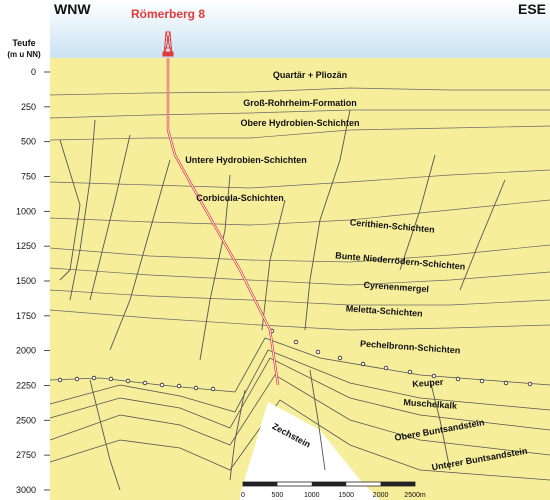 The width and height of the screenshot is (550, 500). I want to click on axis-tick-label: 2500, so click(26, 420).